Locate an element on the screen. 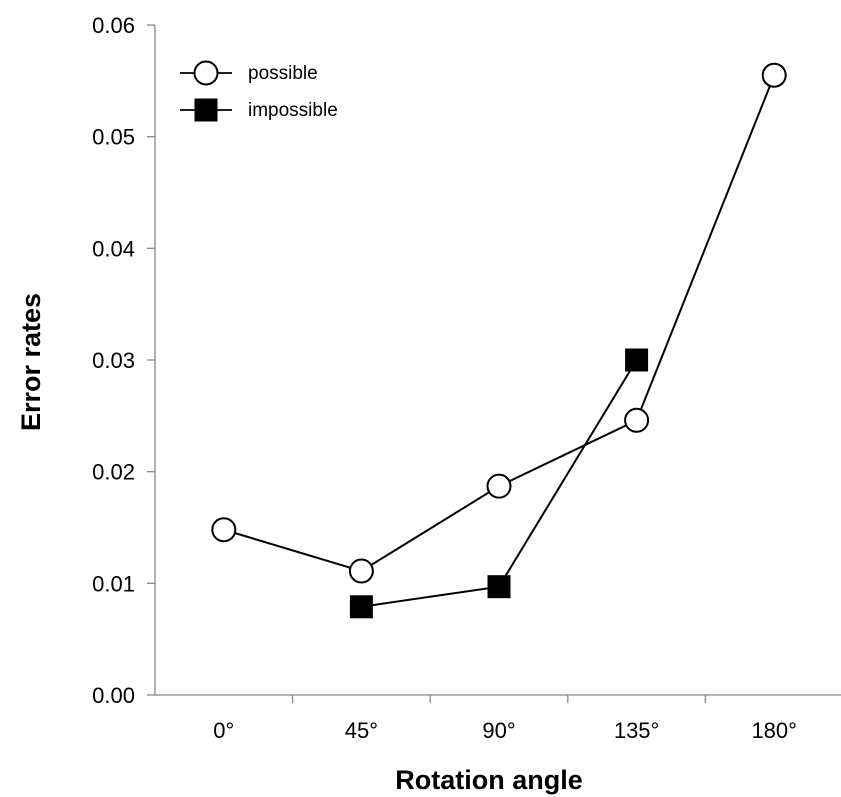  x-axis-ticks: 0° 45° 90° 135° 180° is located at coordinates (505, 719).